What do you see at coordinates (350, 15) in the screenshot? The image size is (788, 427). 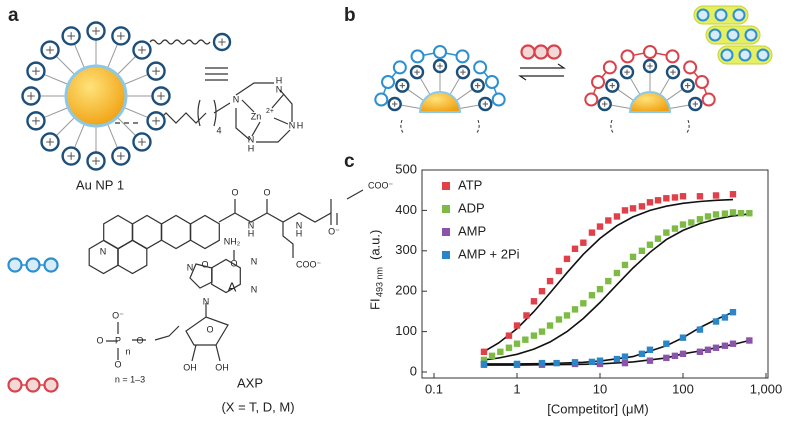 I see `panel-label: b` at bounding box center [350, 15].